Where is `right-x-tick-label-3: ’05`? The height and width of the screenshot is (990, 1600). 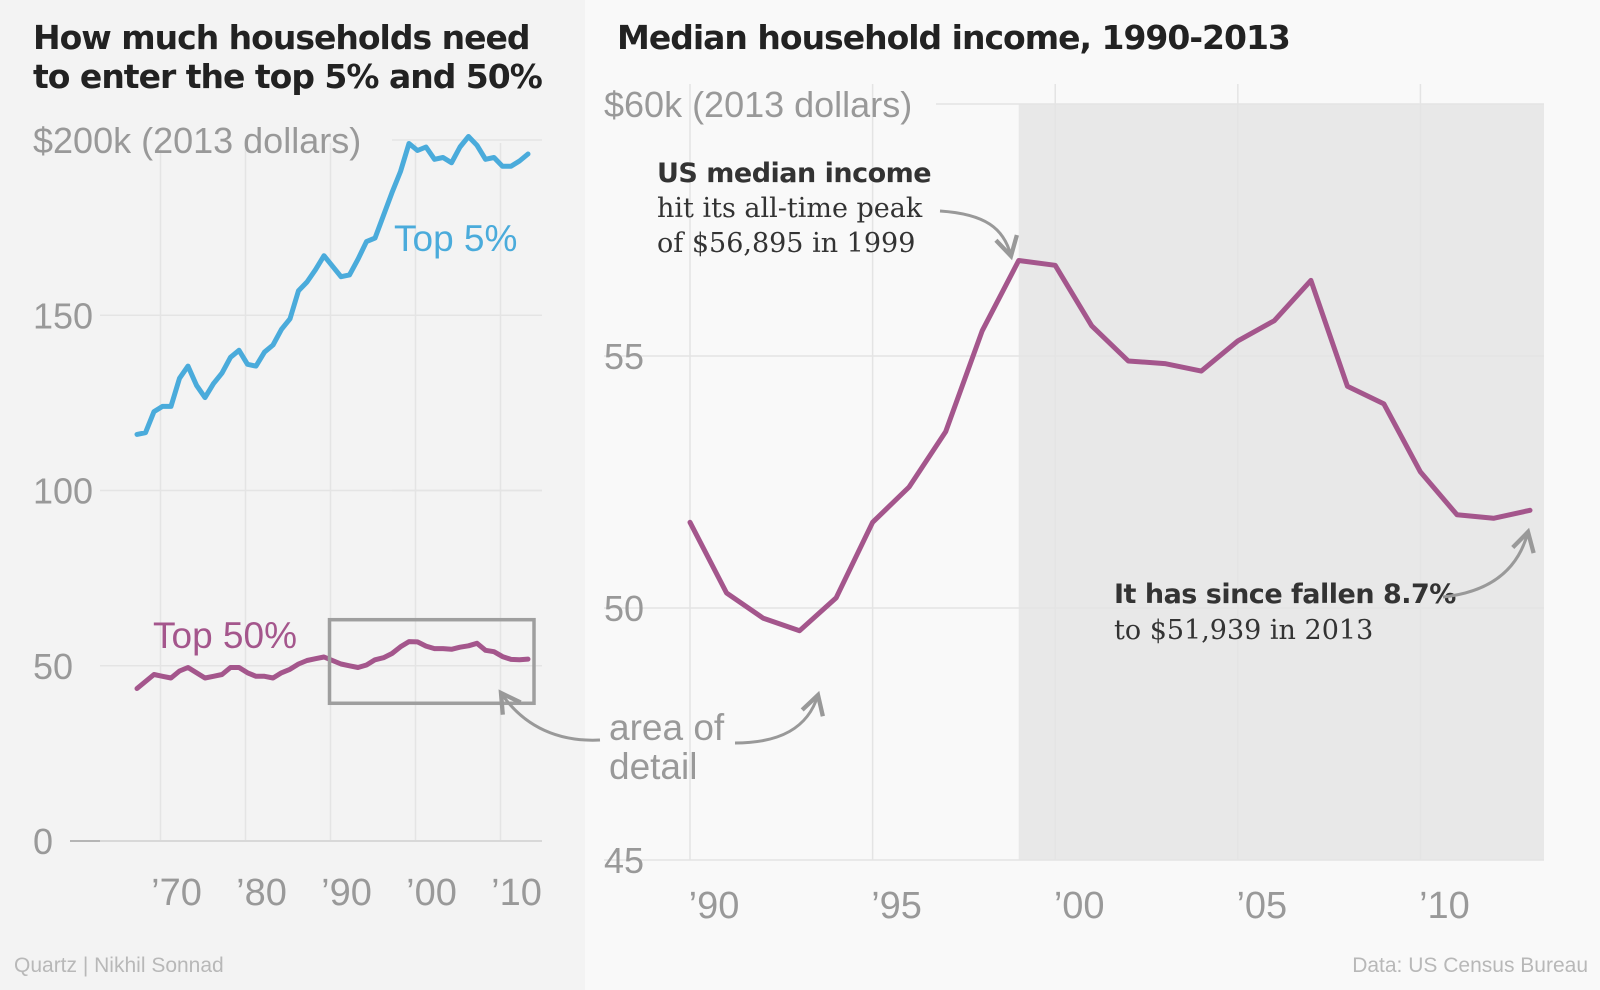
right-x-tick-label-3: ’05 is located at coordinates (1261, 906).